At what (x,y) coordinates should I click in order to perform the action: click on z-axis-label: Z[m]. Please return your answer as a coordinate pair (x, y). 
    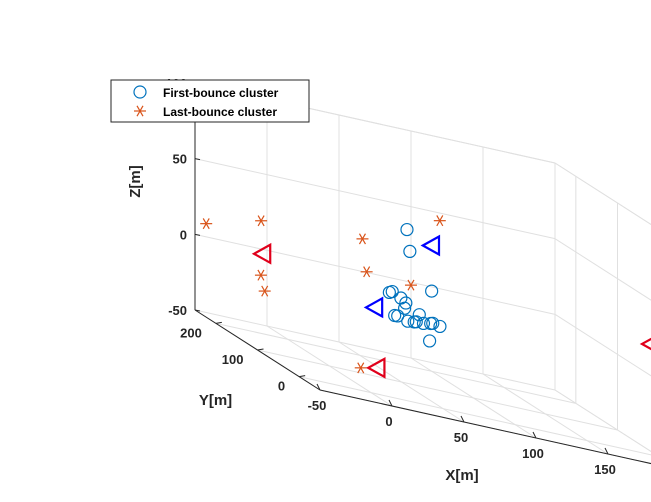
    Looking at the image, I should click on (135, 181).